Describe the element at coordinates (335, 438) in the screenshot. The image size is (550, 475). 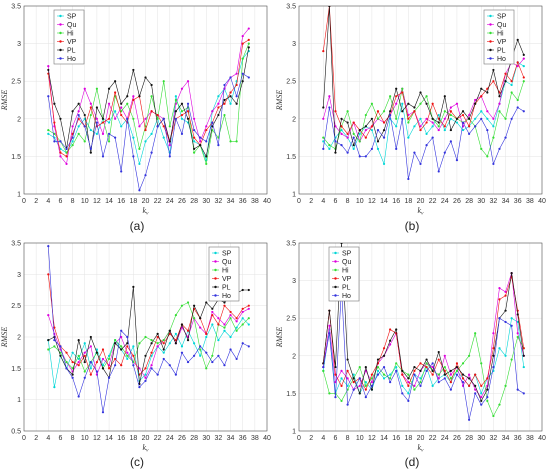
I see `x-tick-label: 6` at that location.